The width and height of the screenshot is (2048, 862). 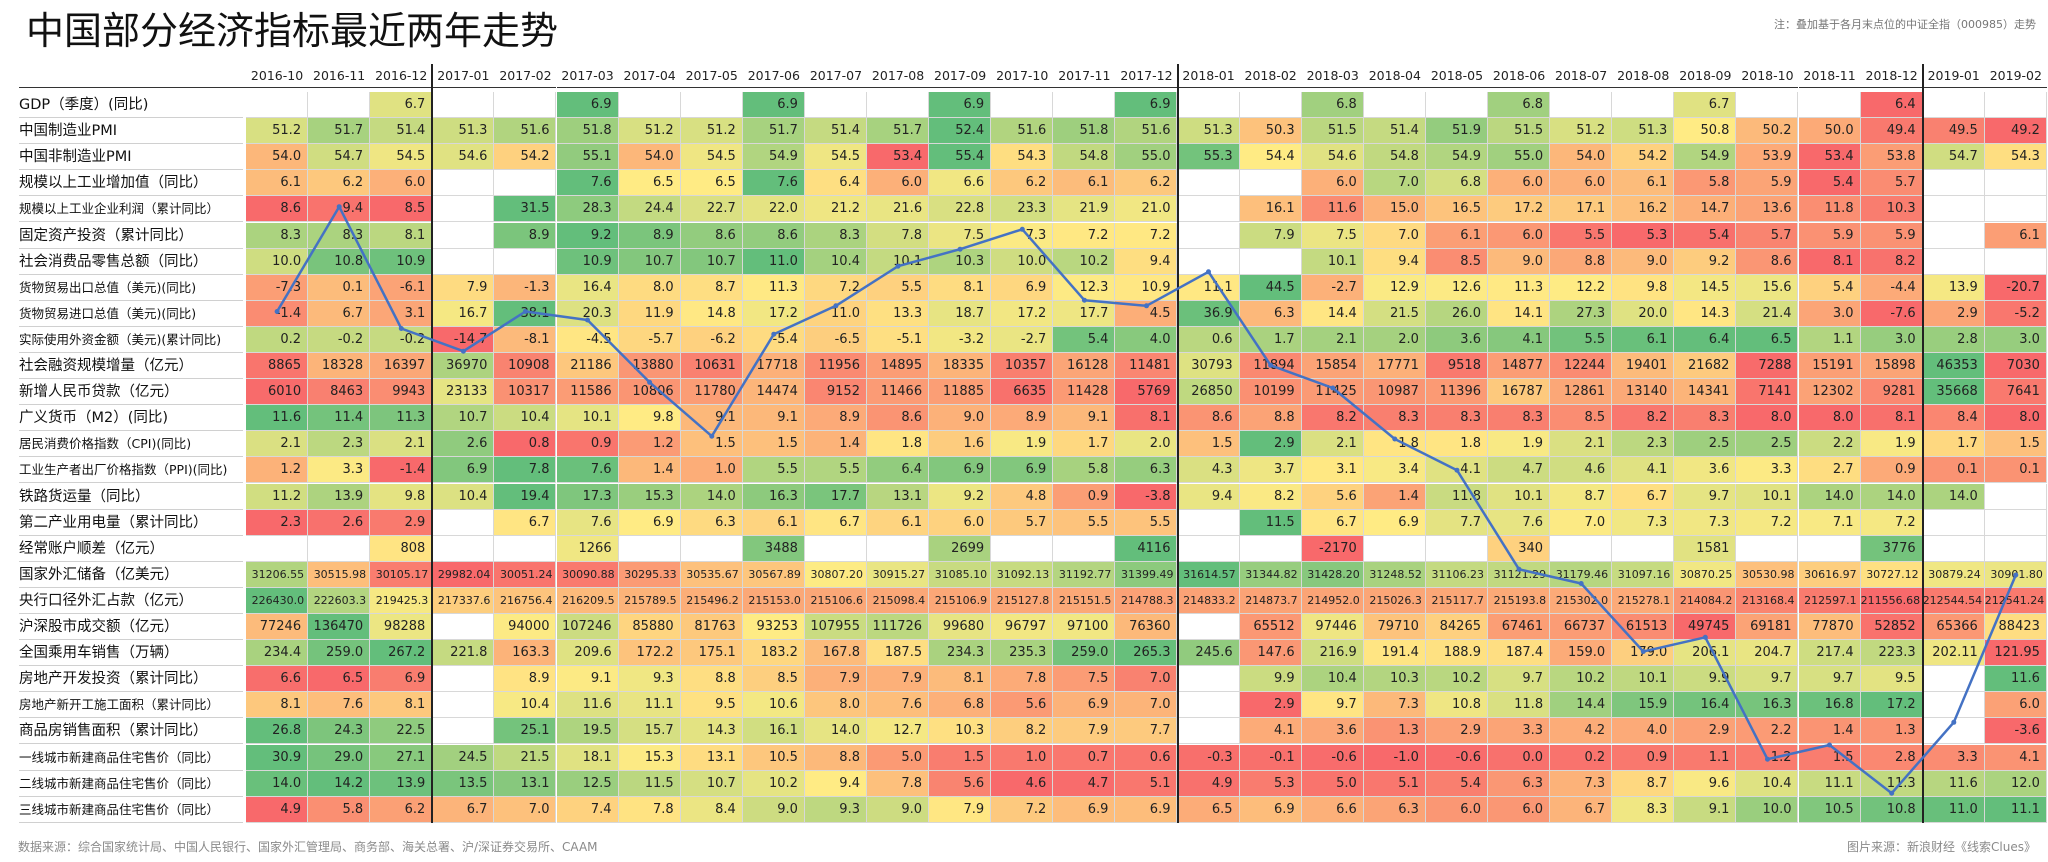 I want to click on overlay-note: 注：叠加基于各月末点位的中证全指（000985）走势, so click(x=1905, y=24).